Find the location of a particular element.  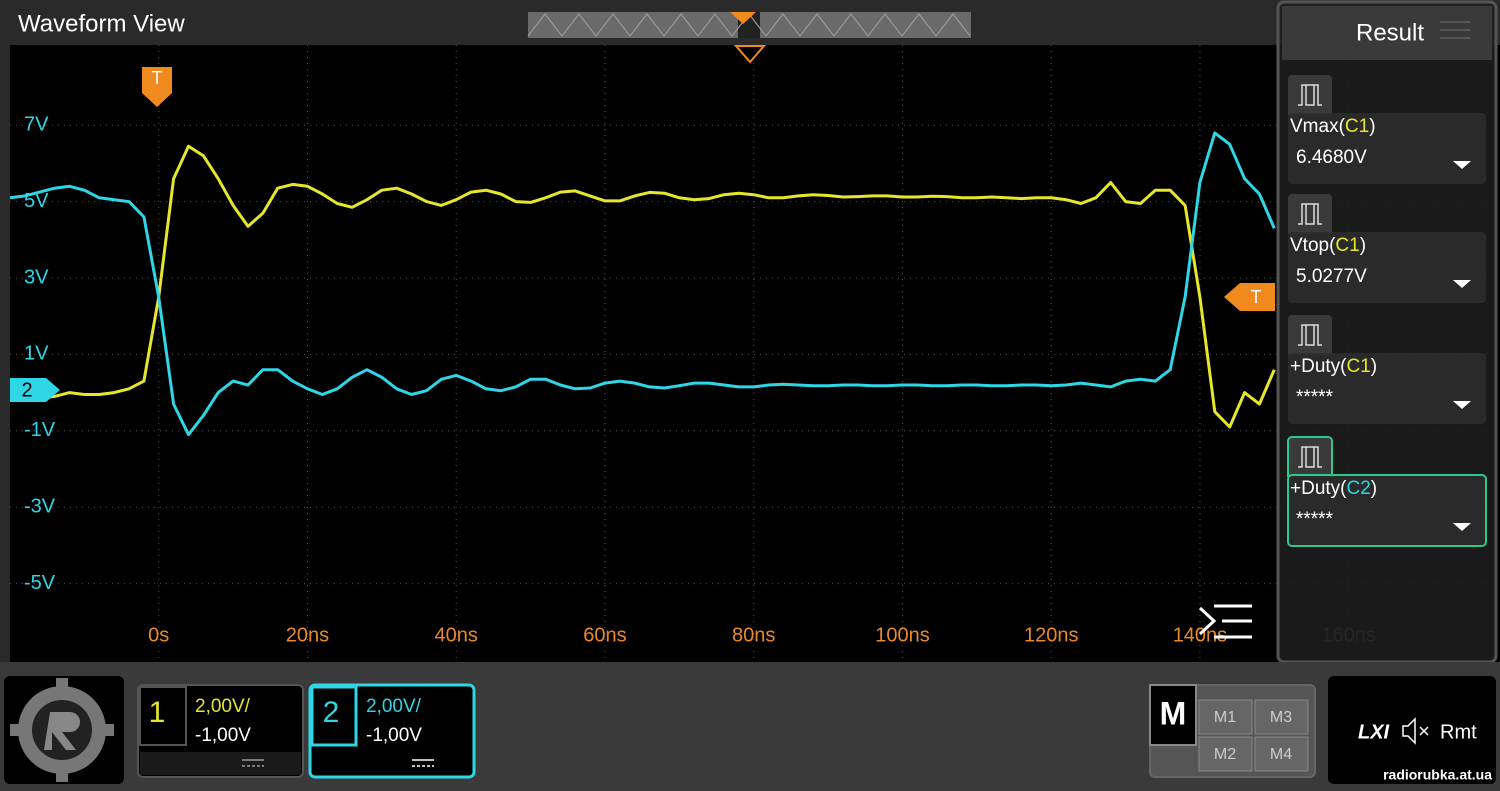

channel-id: 1 is located at coordinates (157, 712).